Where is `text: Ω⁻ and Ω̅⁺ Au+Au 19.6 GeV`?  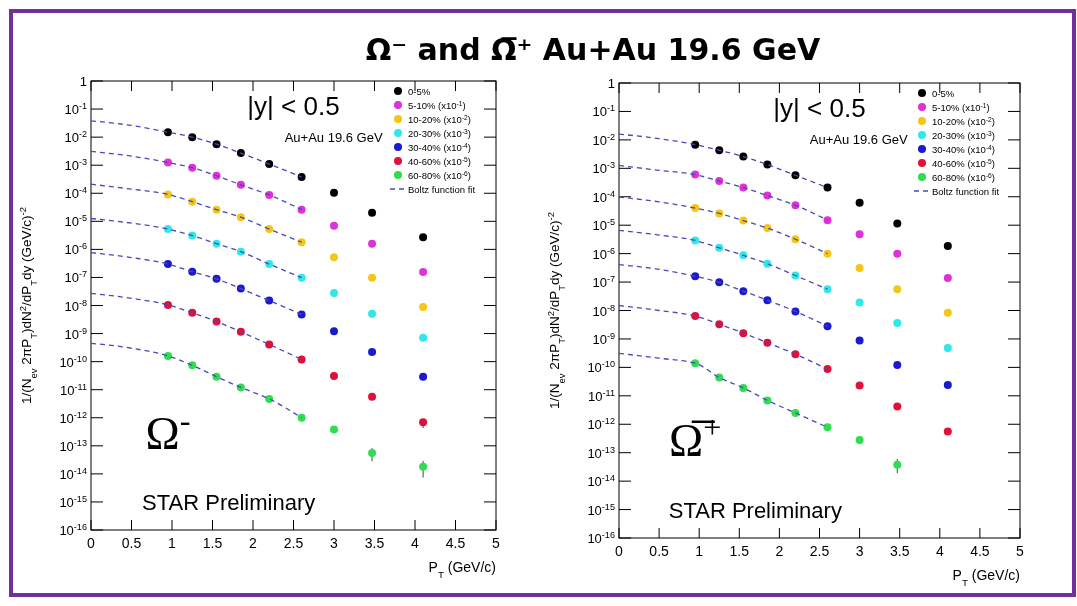
text: Ω⁻ and Ω̅⁺ Au+Au 19.6 GeV is located at coordinates (593, 49).